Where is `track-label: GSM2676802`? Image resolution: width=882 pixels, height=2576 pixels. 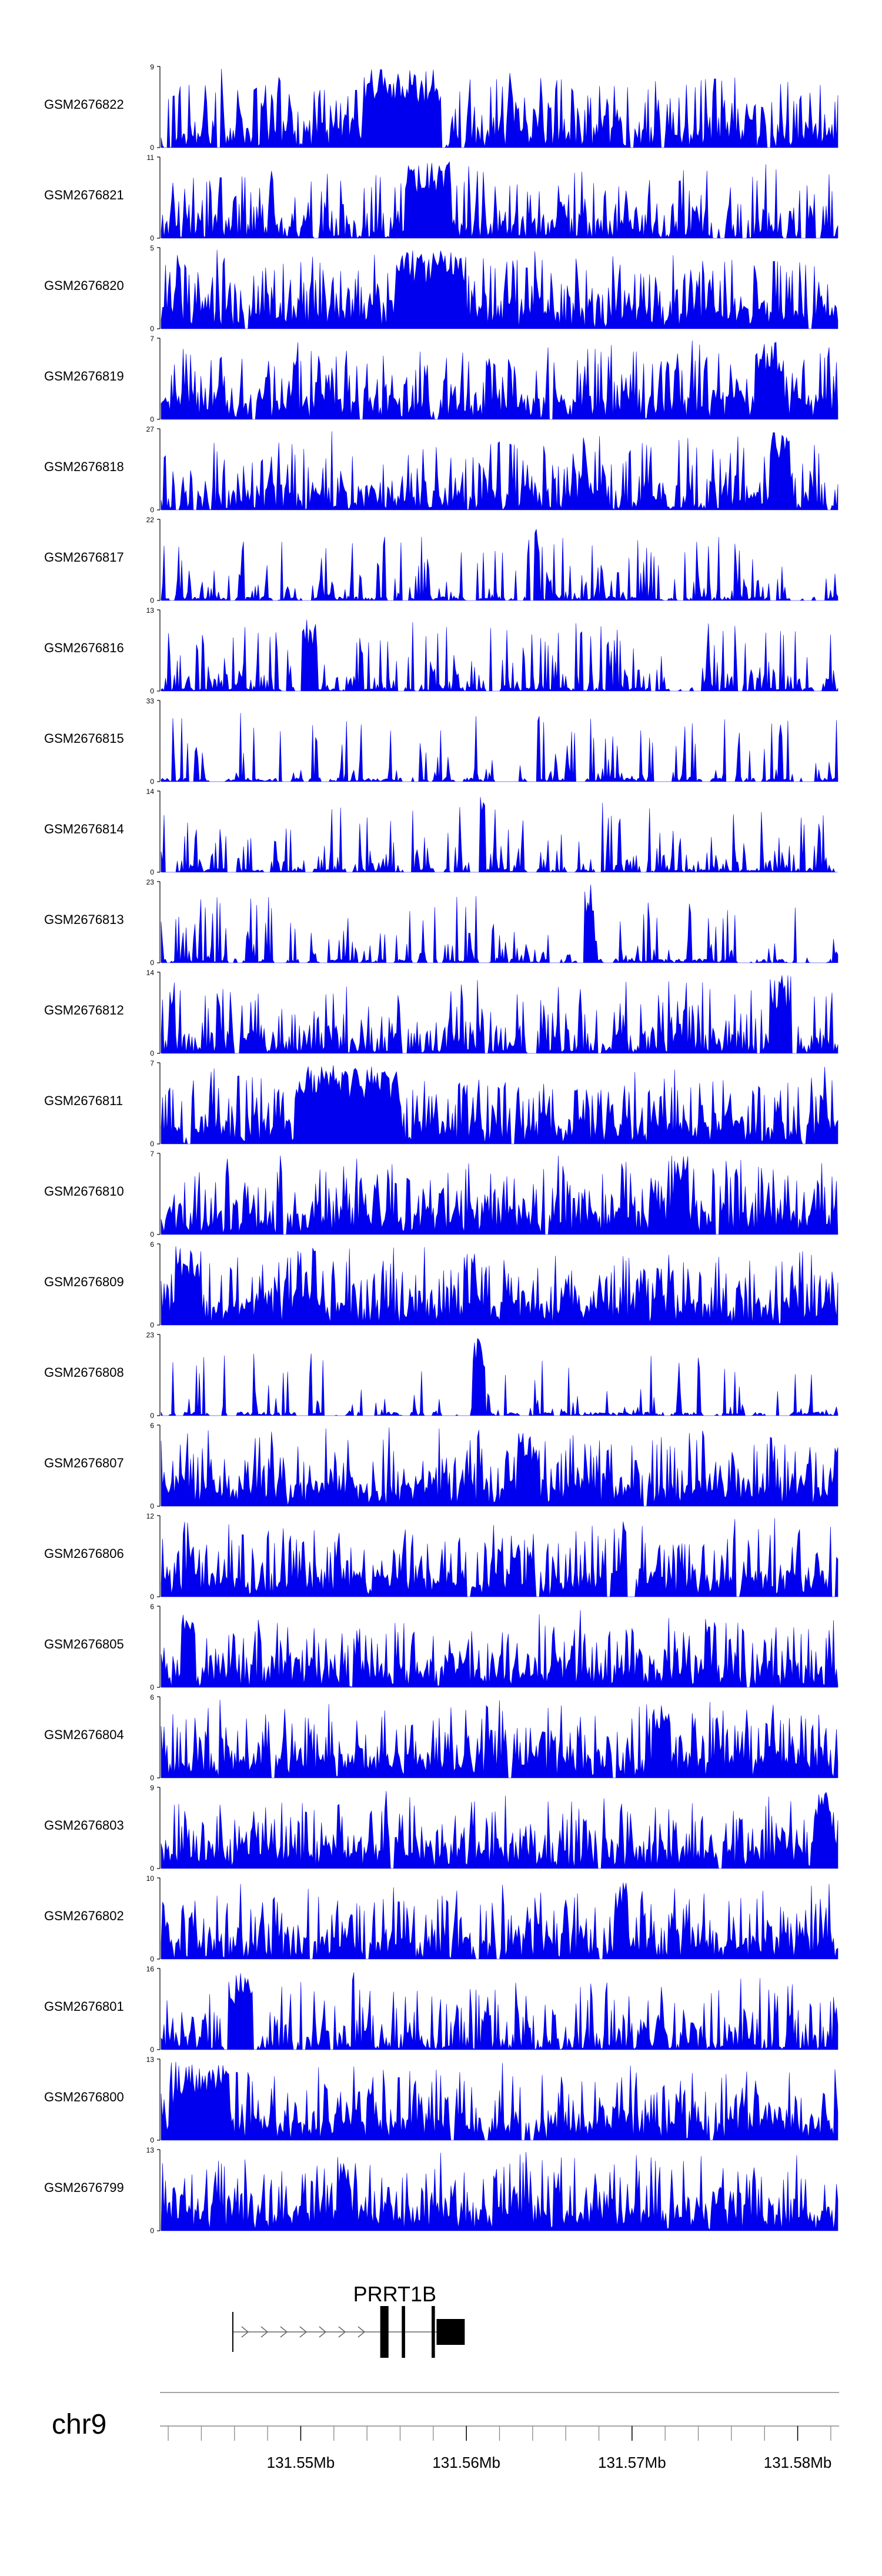 track-label: GSM2676802 is located at coordinates (84, 1915).